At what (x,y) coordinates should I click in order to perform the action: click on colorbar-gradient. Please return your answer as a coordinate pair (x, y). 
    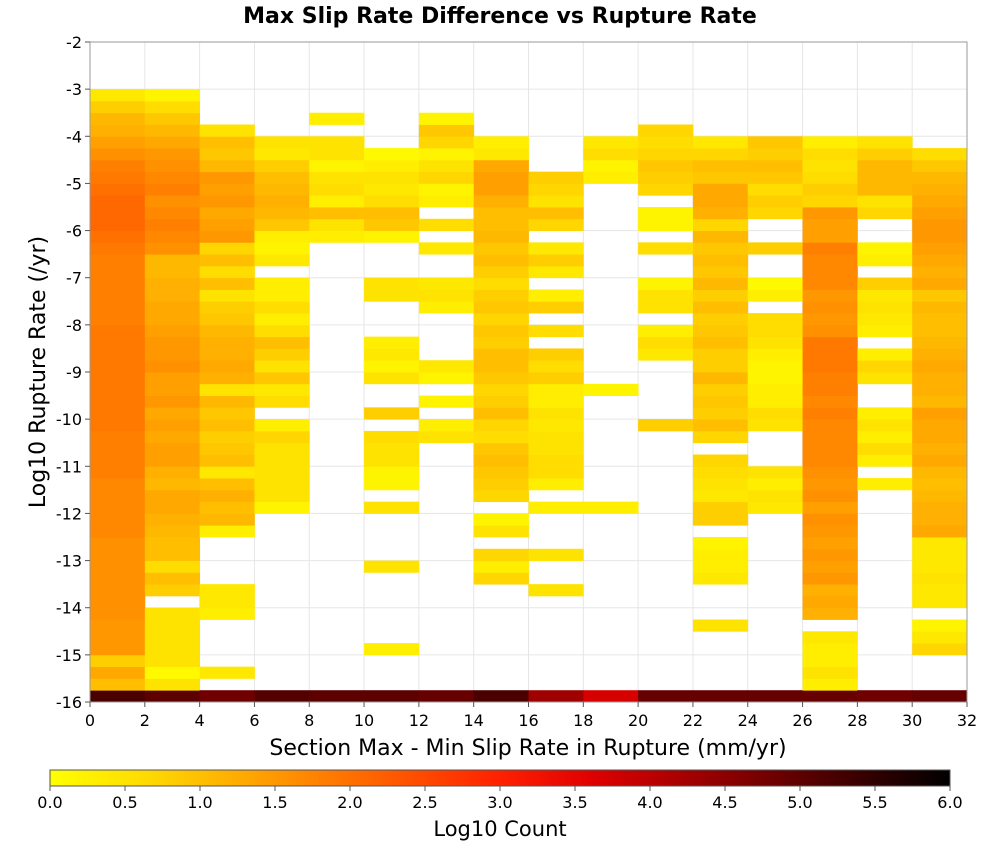
    Looking at the image, I should click on (500, 778).